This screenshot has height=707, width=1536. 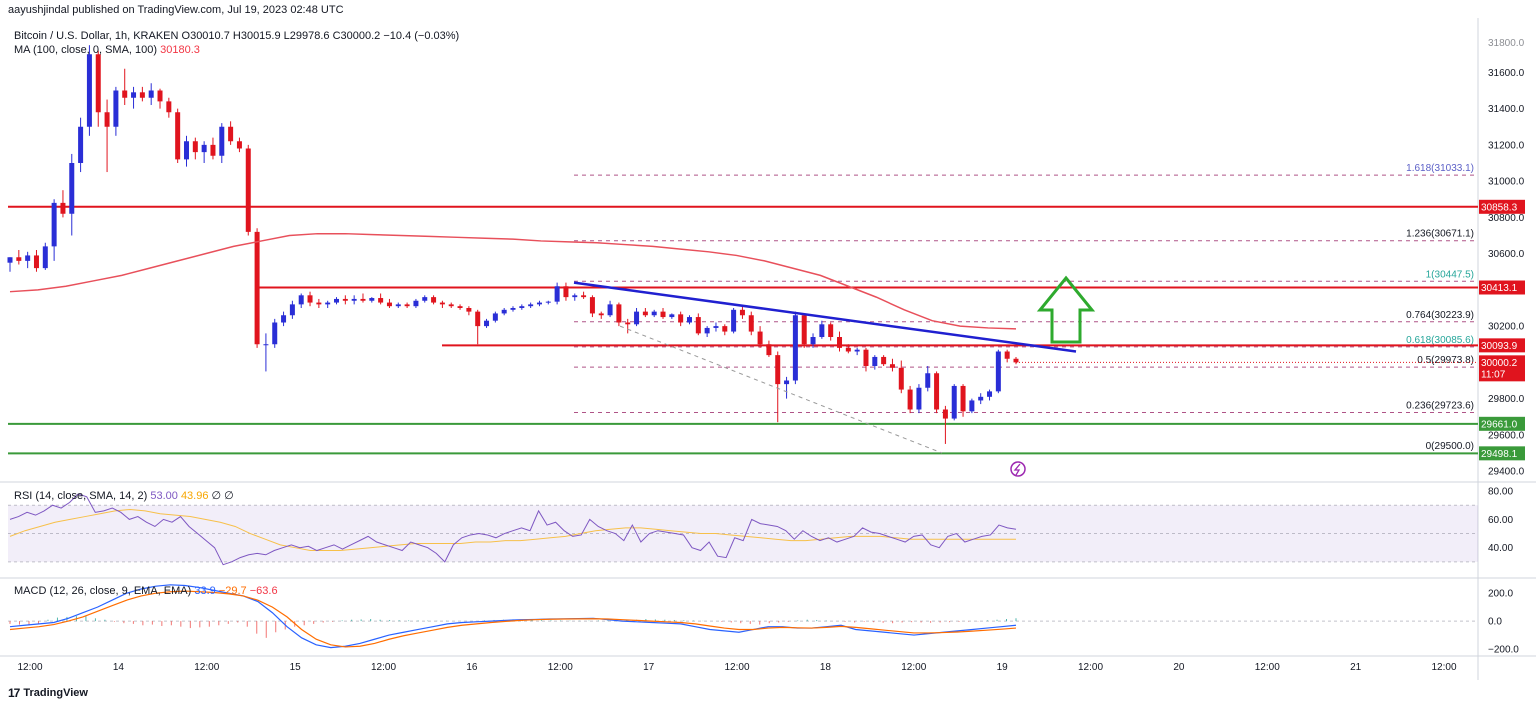 I want to click on time-tick-label: 16, so click(x=472, y=667).